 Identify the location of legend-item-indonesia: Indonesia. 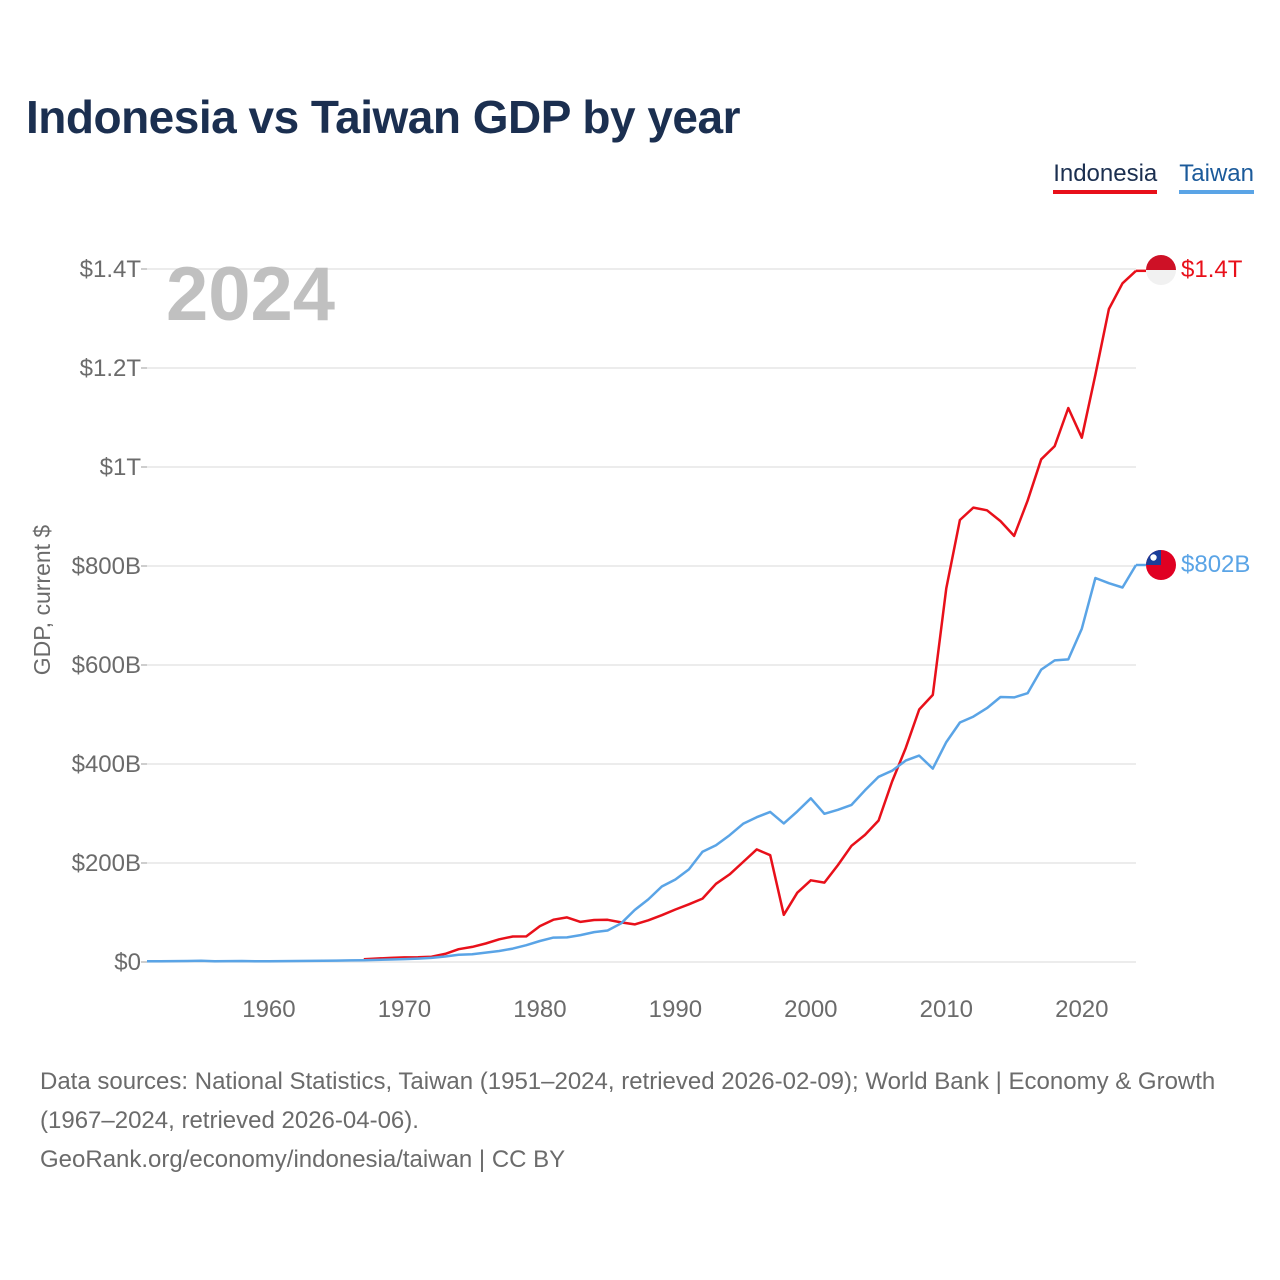
(1105, 177).